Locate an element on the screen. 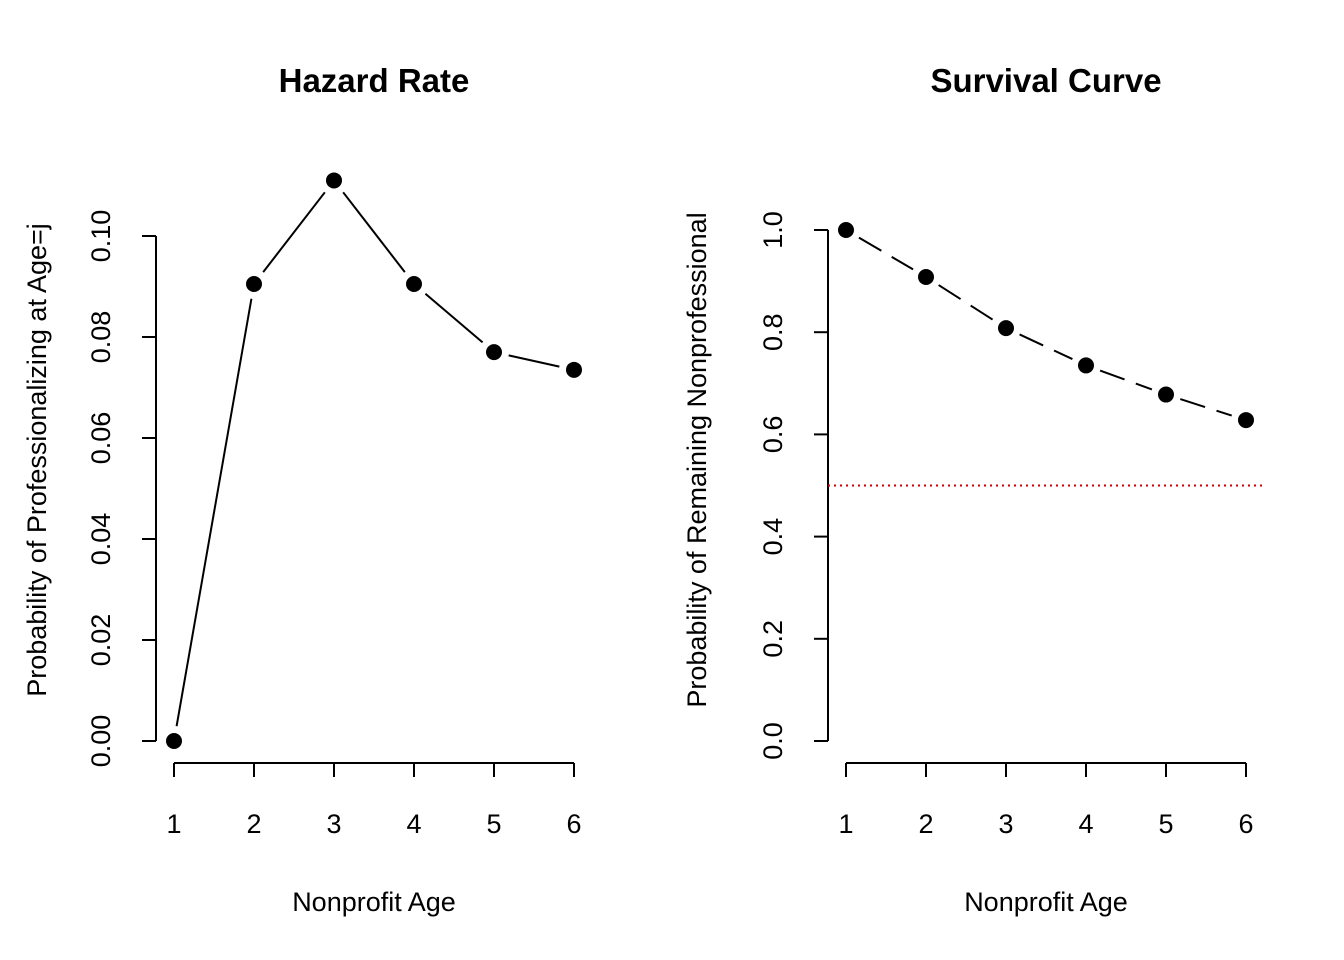 This screenshot has width=1344, height=960. marks is located at coordinates (1047, 354).